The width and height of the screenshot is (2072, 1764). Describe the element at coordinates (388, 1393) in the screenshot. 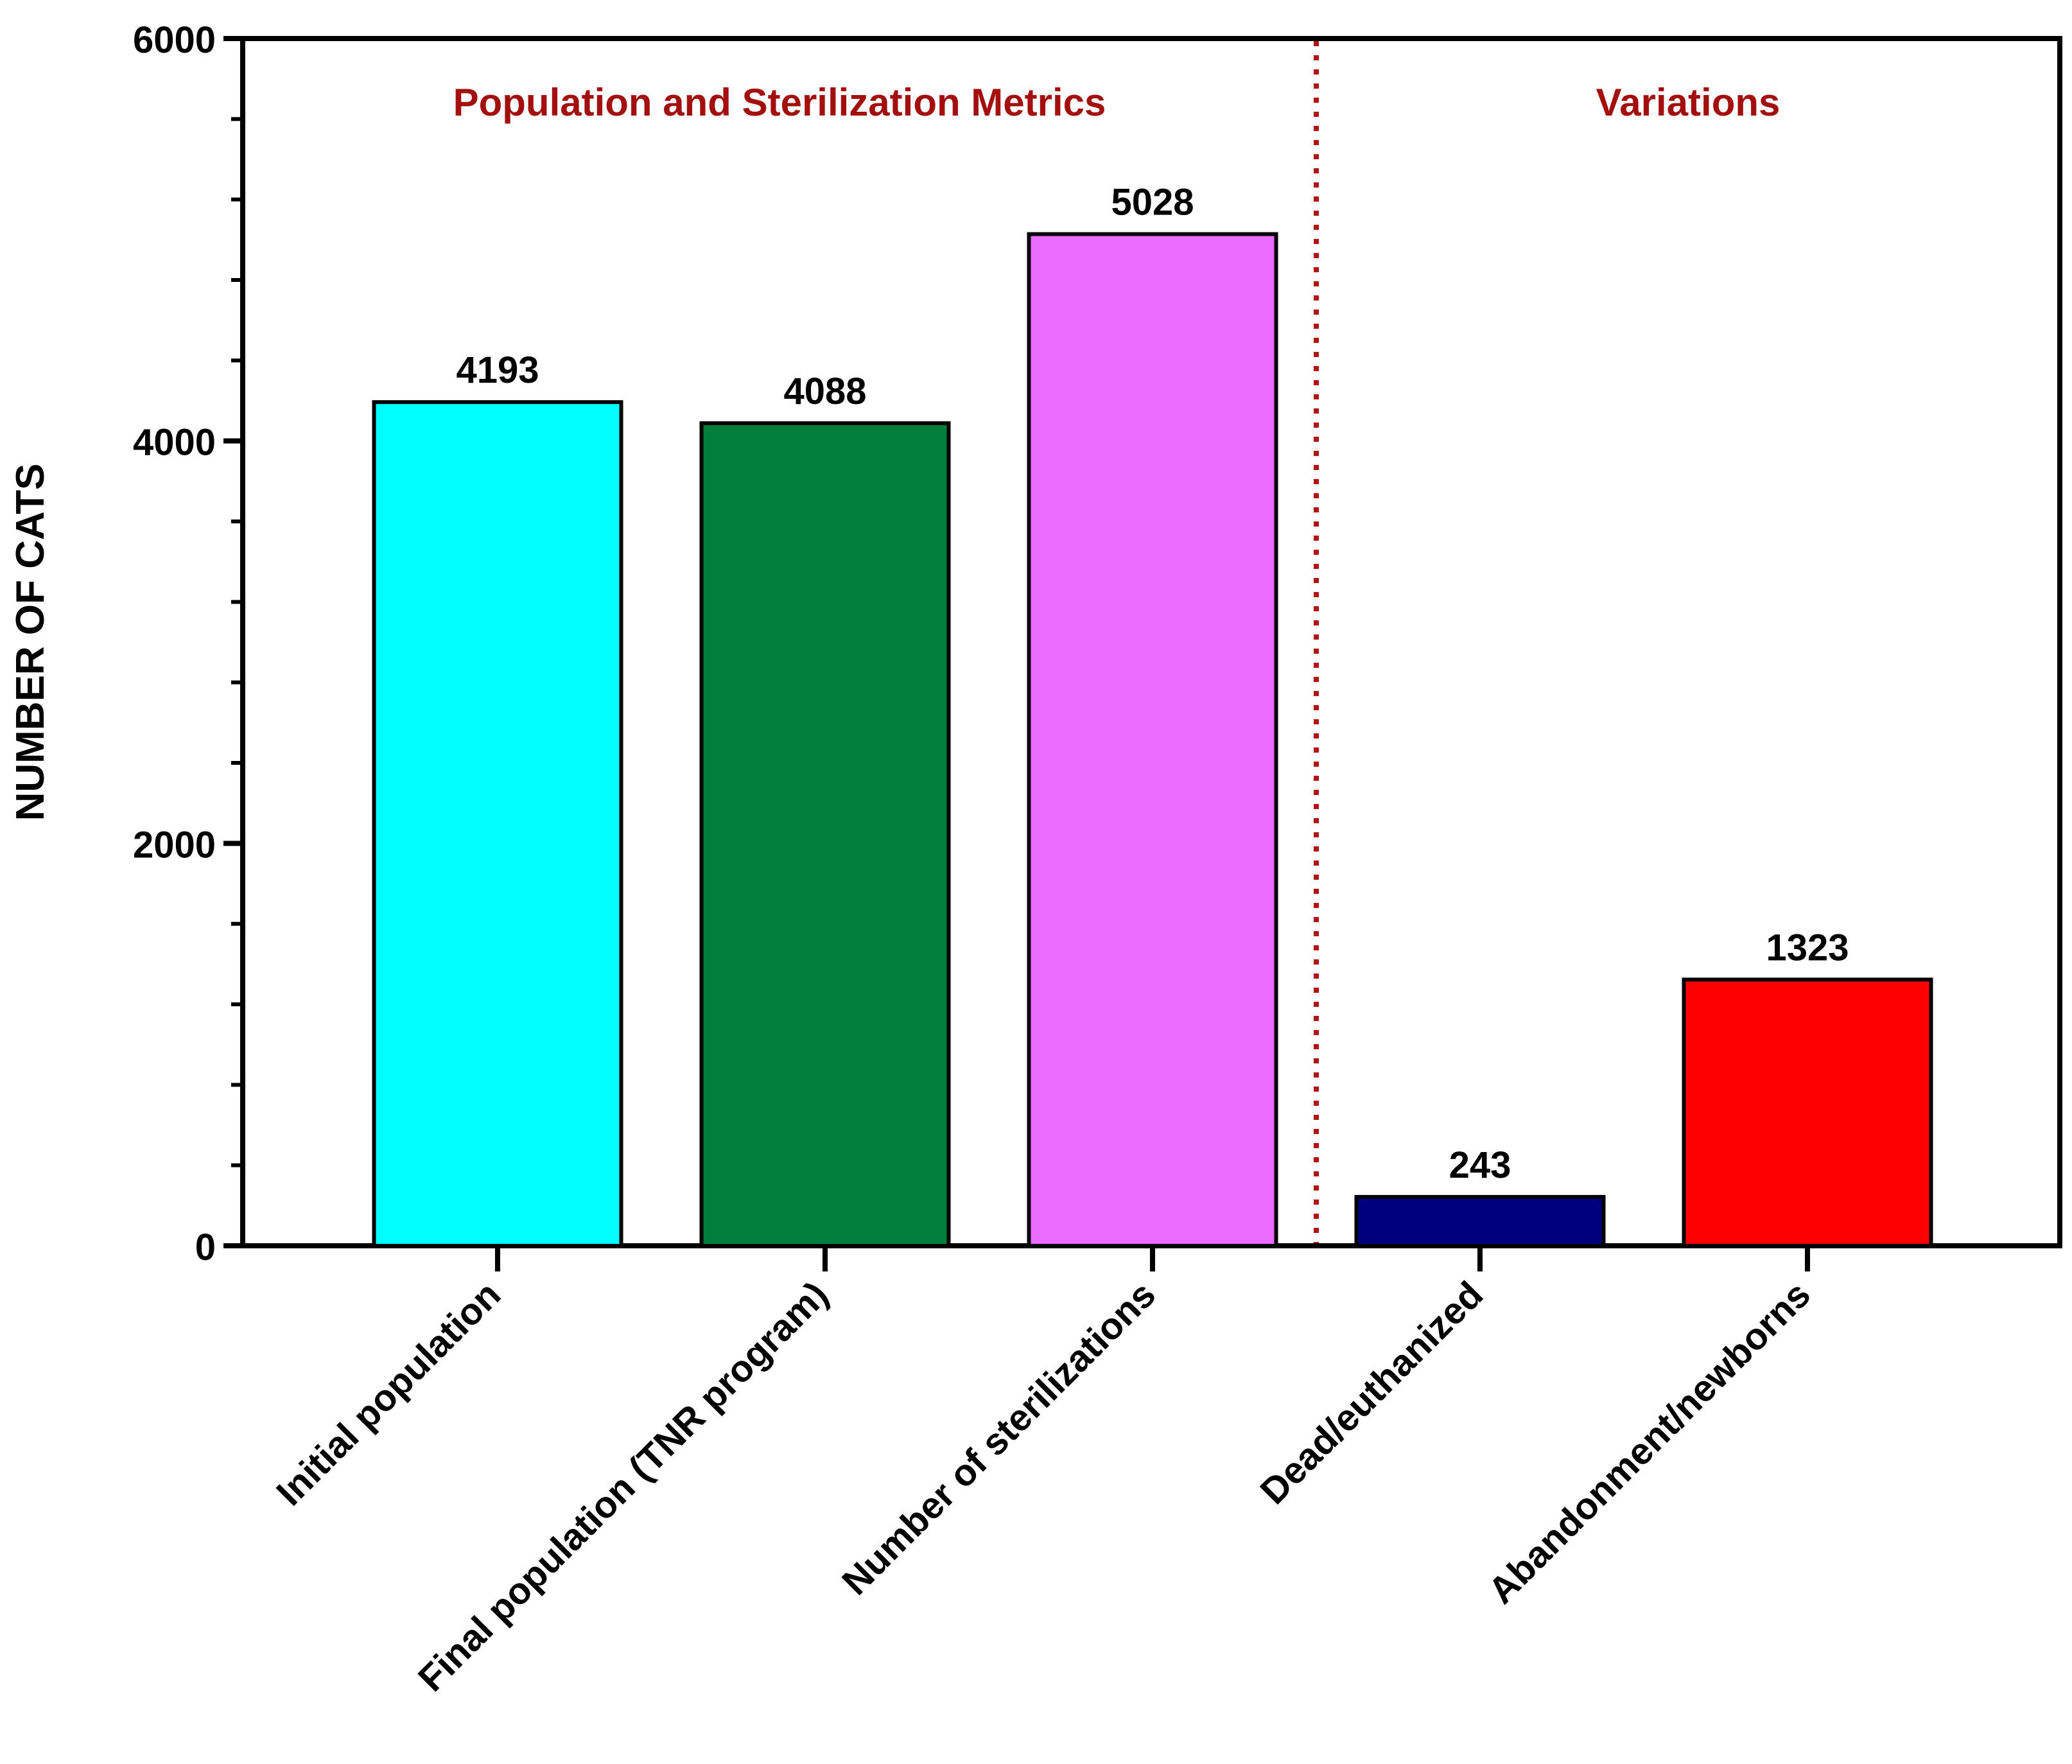

I see `x-tick-label: Initial population` at that location.